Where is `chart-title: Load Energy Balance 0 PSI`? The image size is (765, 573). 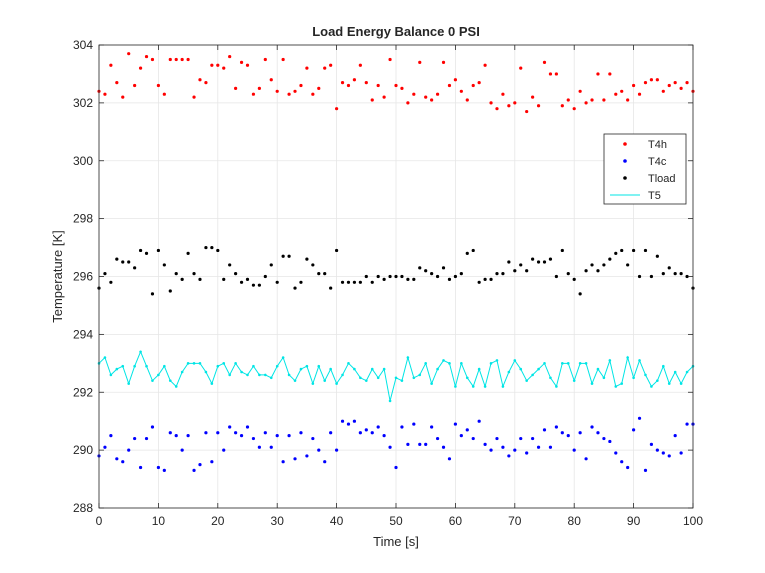 chart-title: Load Energy Balance 0 PSI is located at coordinates (396, 31).